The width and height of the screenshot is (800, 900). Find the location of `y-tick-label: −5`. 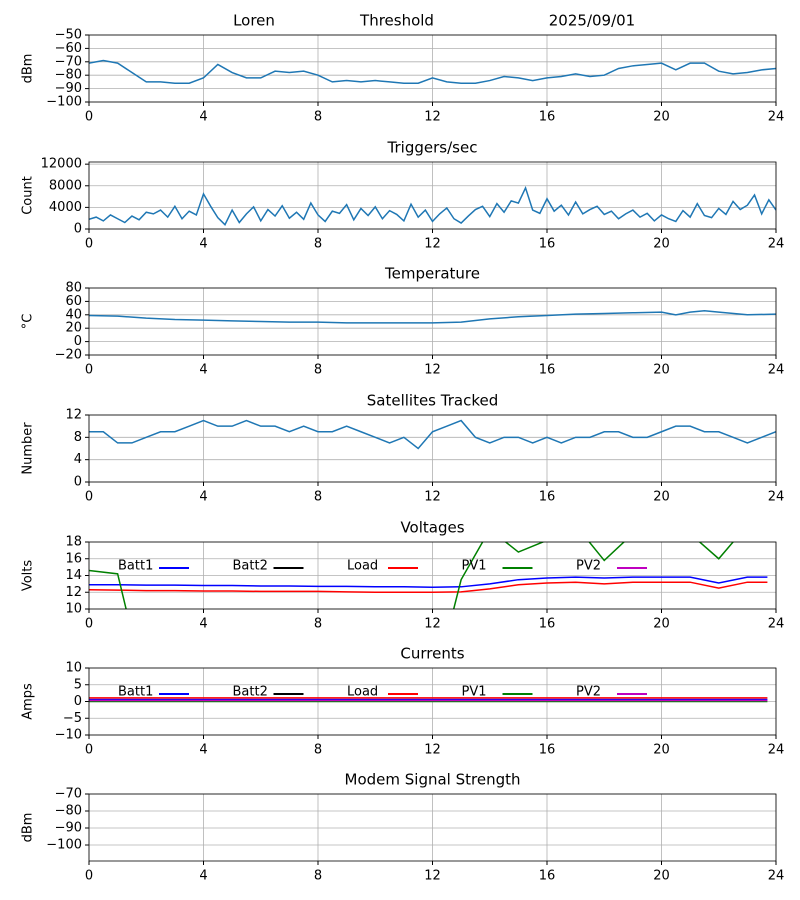

y-tick-label: −5 is located at coordinates (72, 718).